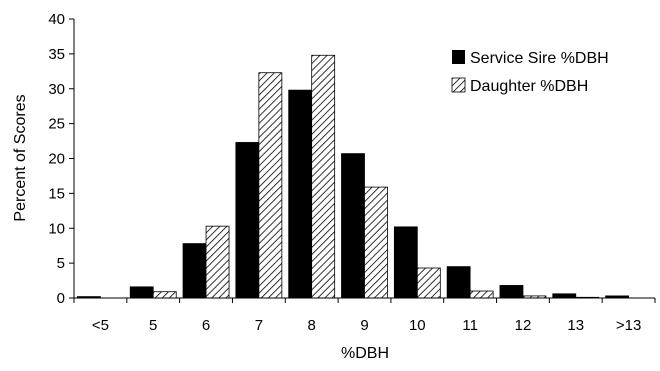  I want to click on y-tick-label: 35, so click(56, 54).